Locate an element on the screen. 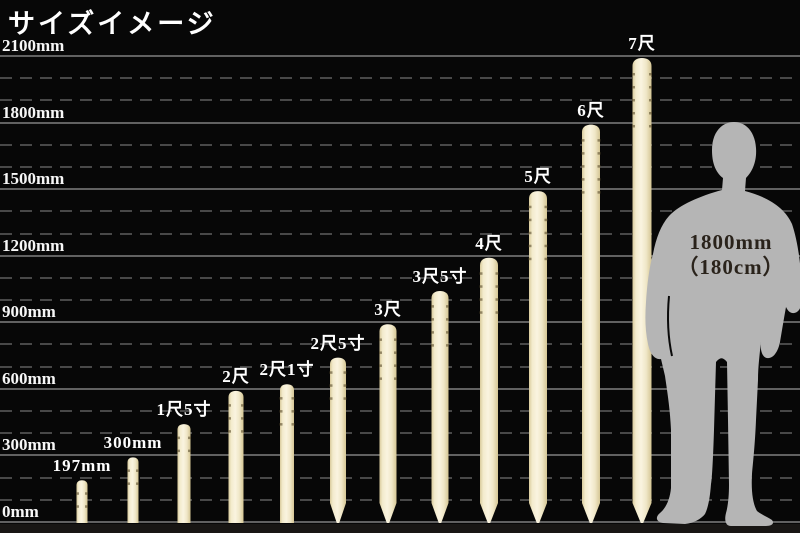 This screenshot has height=533, width=800. person-height-cm: （180cm） is located at coordinates (731, 267).